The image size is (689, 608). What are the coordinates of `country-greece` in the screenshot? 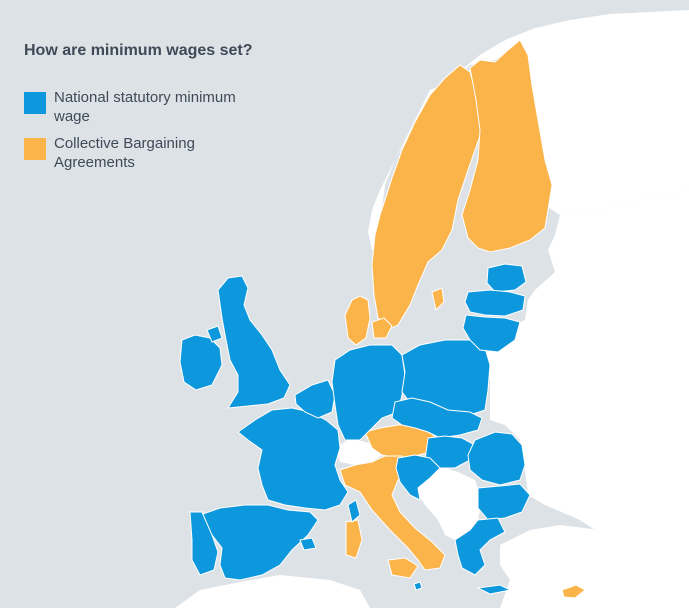 It's located at (480, 546).